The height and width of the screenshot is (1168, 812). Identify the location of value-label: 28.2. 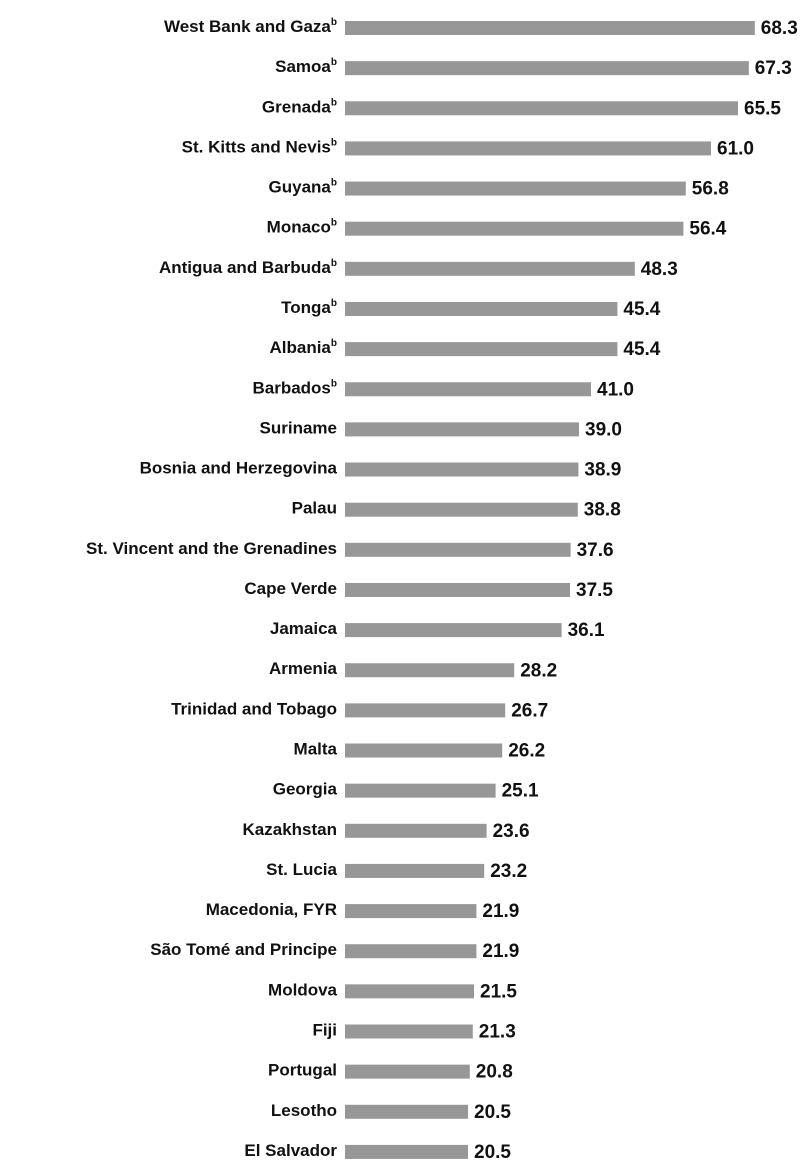
(538, 670).